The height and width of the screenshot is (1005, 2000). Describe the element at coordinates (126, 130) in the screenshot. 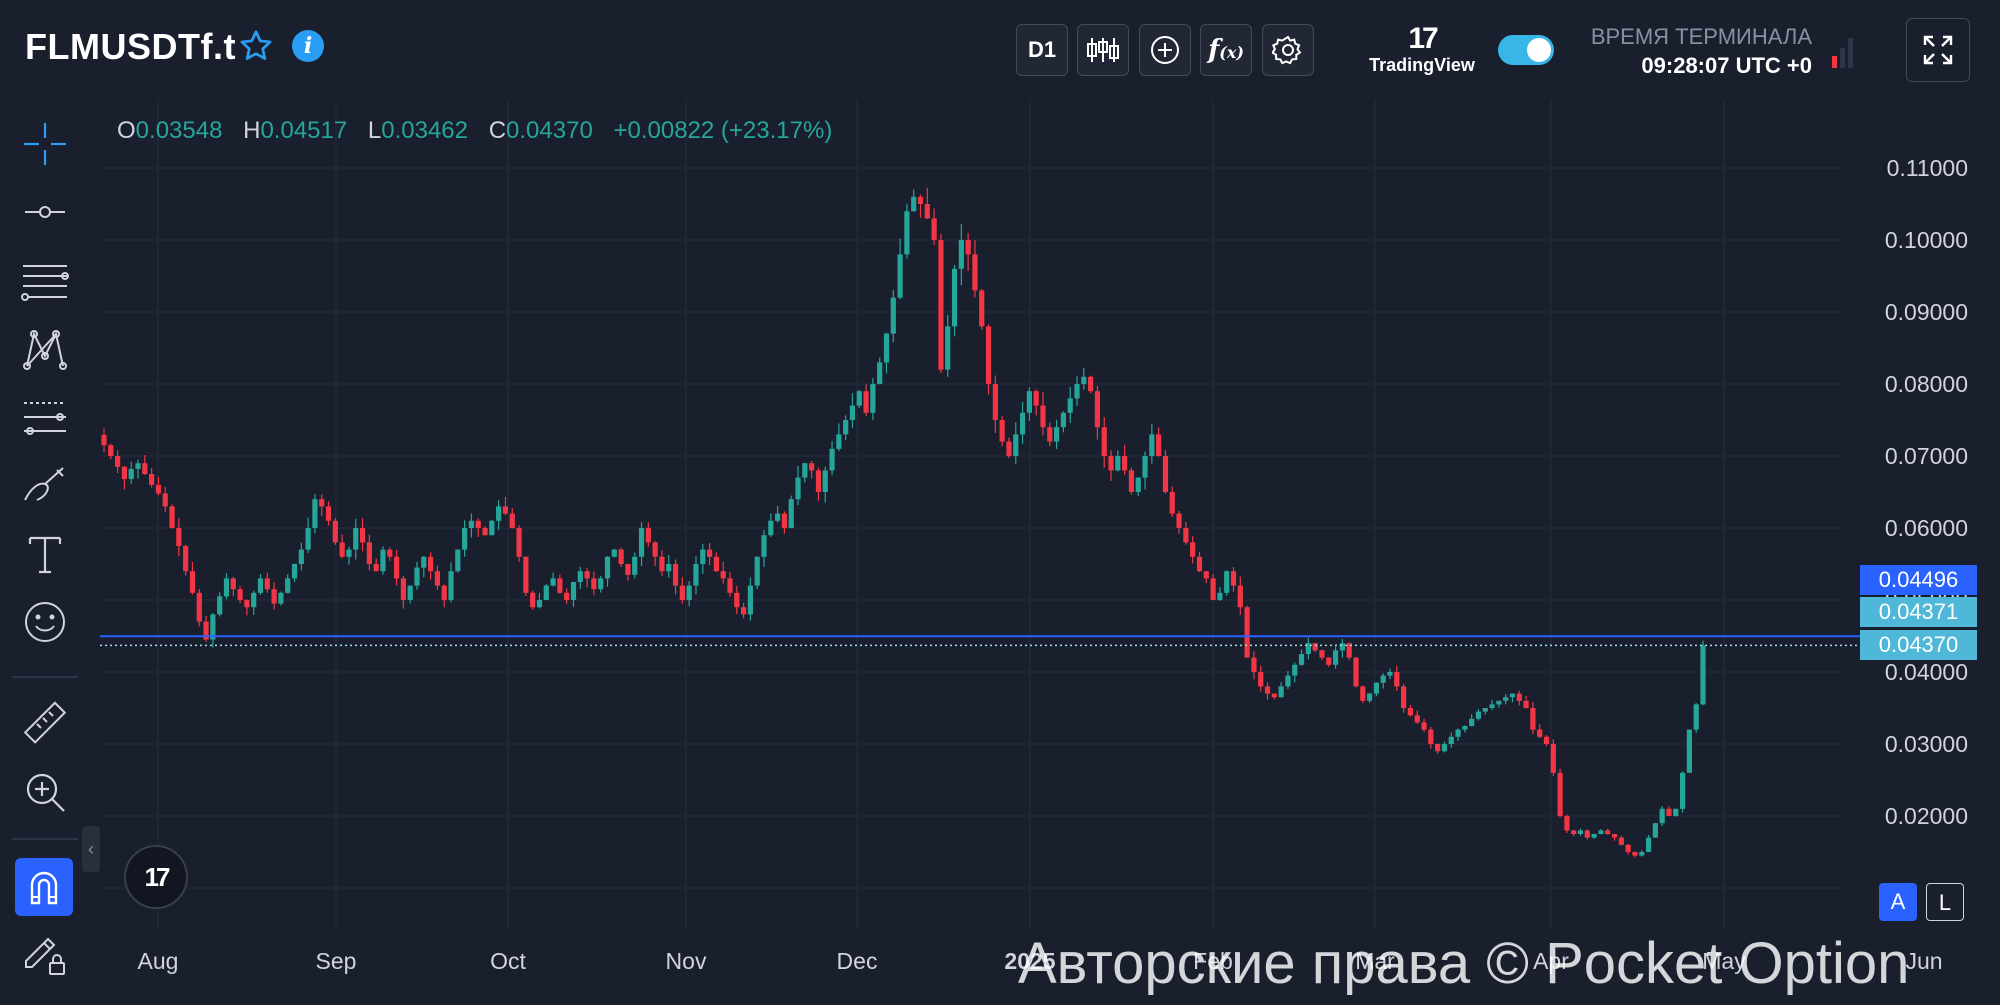

I see `ohlc-open-key: O` at that location.